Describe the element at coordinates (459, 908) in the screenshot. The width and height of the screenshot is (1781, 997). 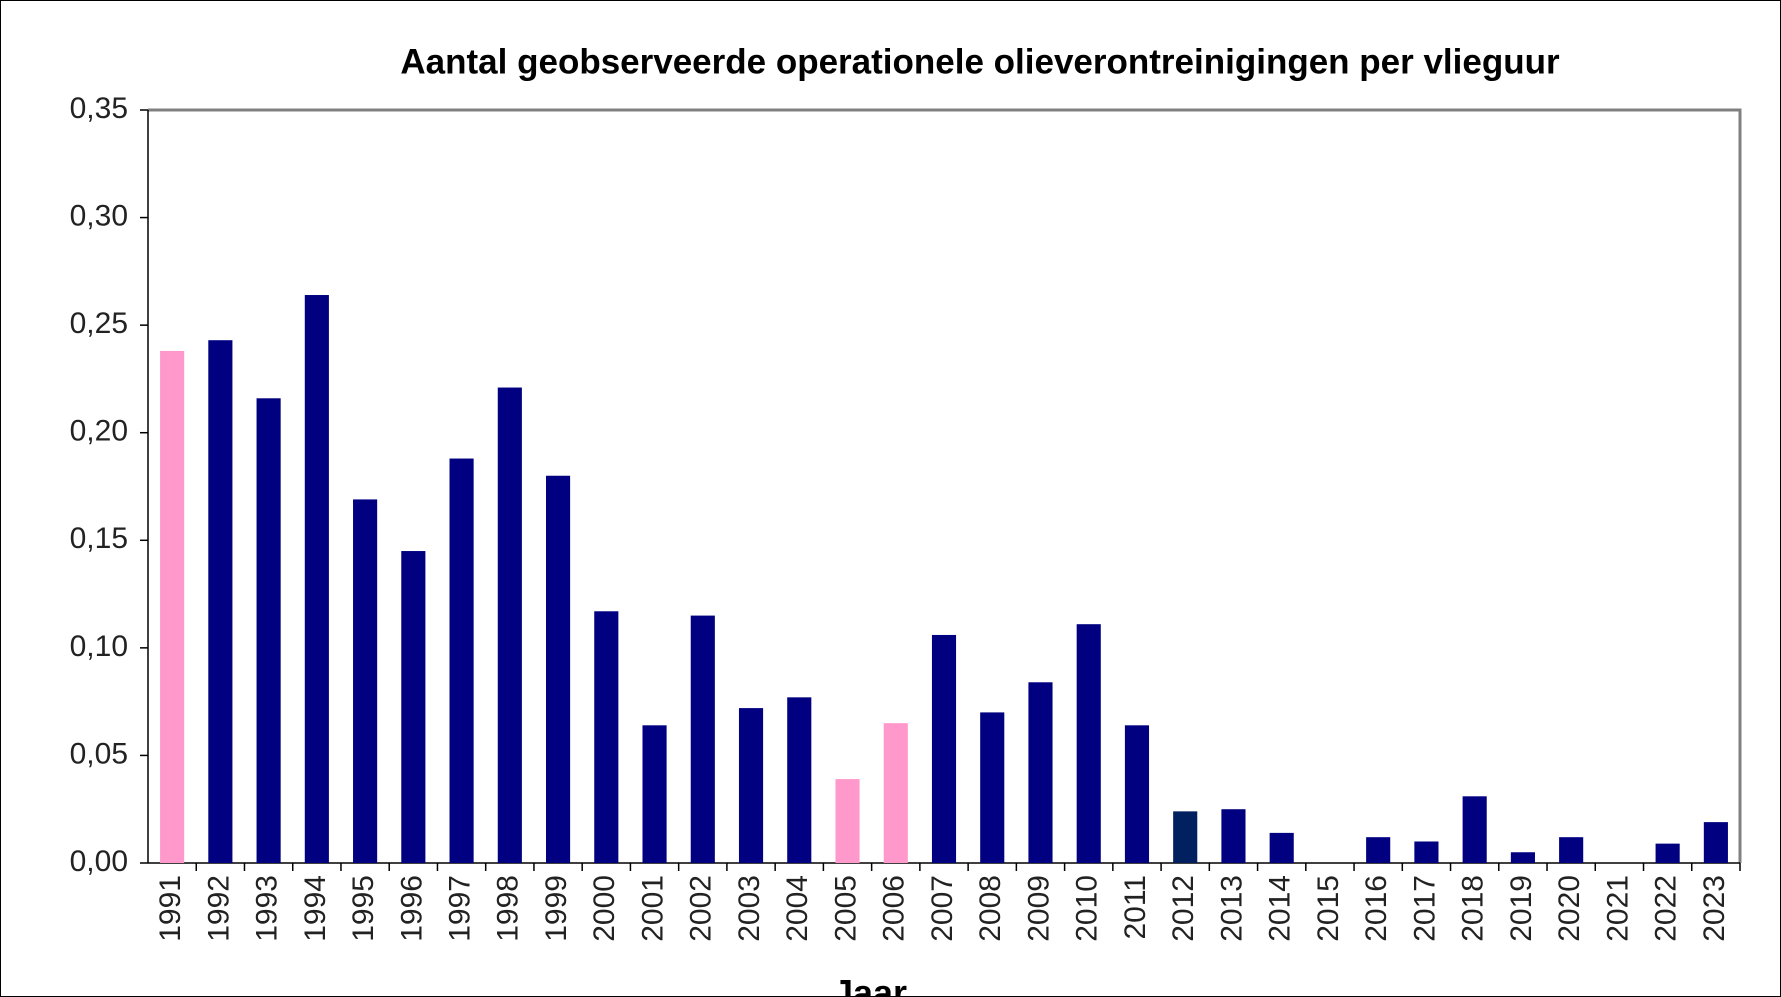
I see `x-tick-label: 1997` at that location.